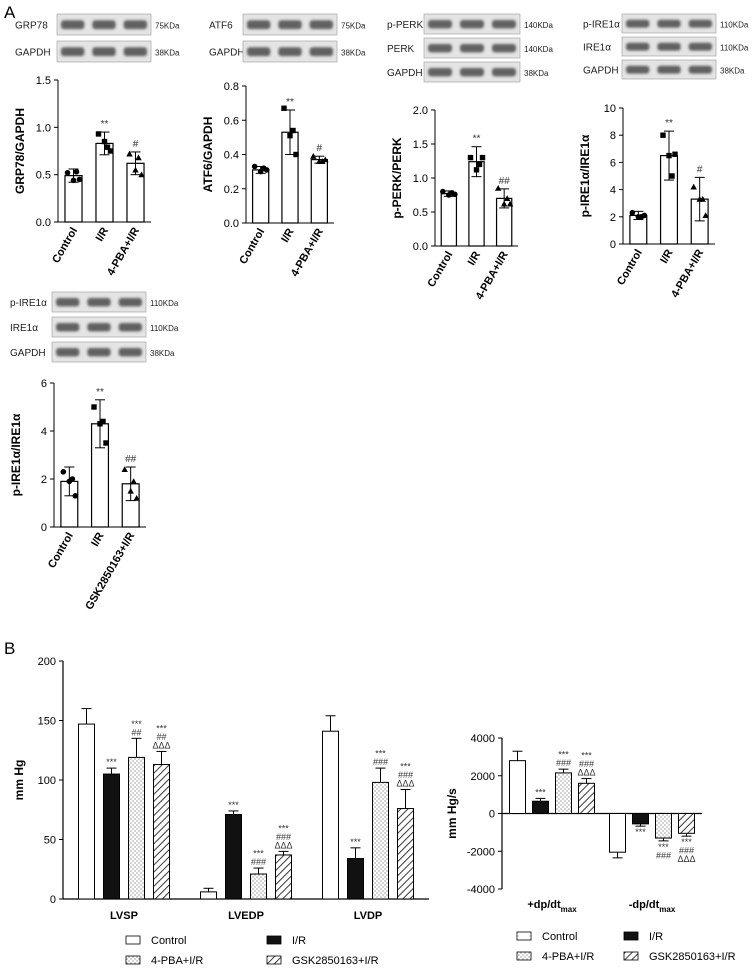  Describe the element at coordinates (630, 268) in the screenshot. I see `x-tick-label: Control` at that location.